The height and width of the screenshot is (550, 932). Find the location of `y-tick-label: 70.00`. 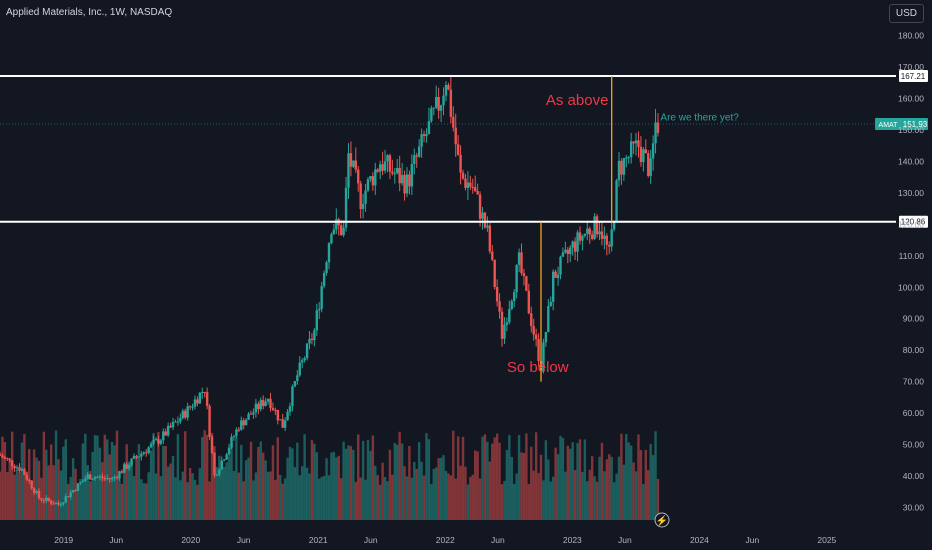

y-tick-label: 70.00 is located at coordinates (914, 382).